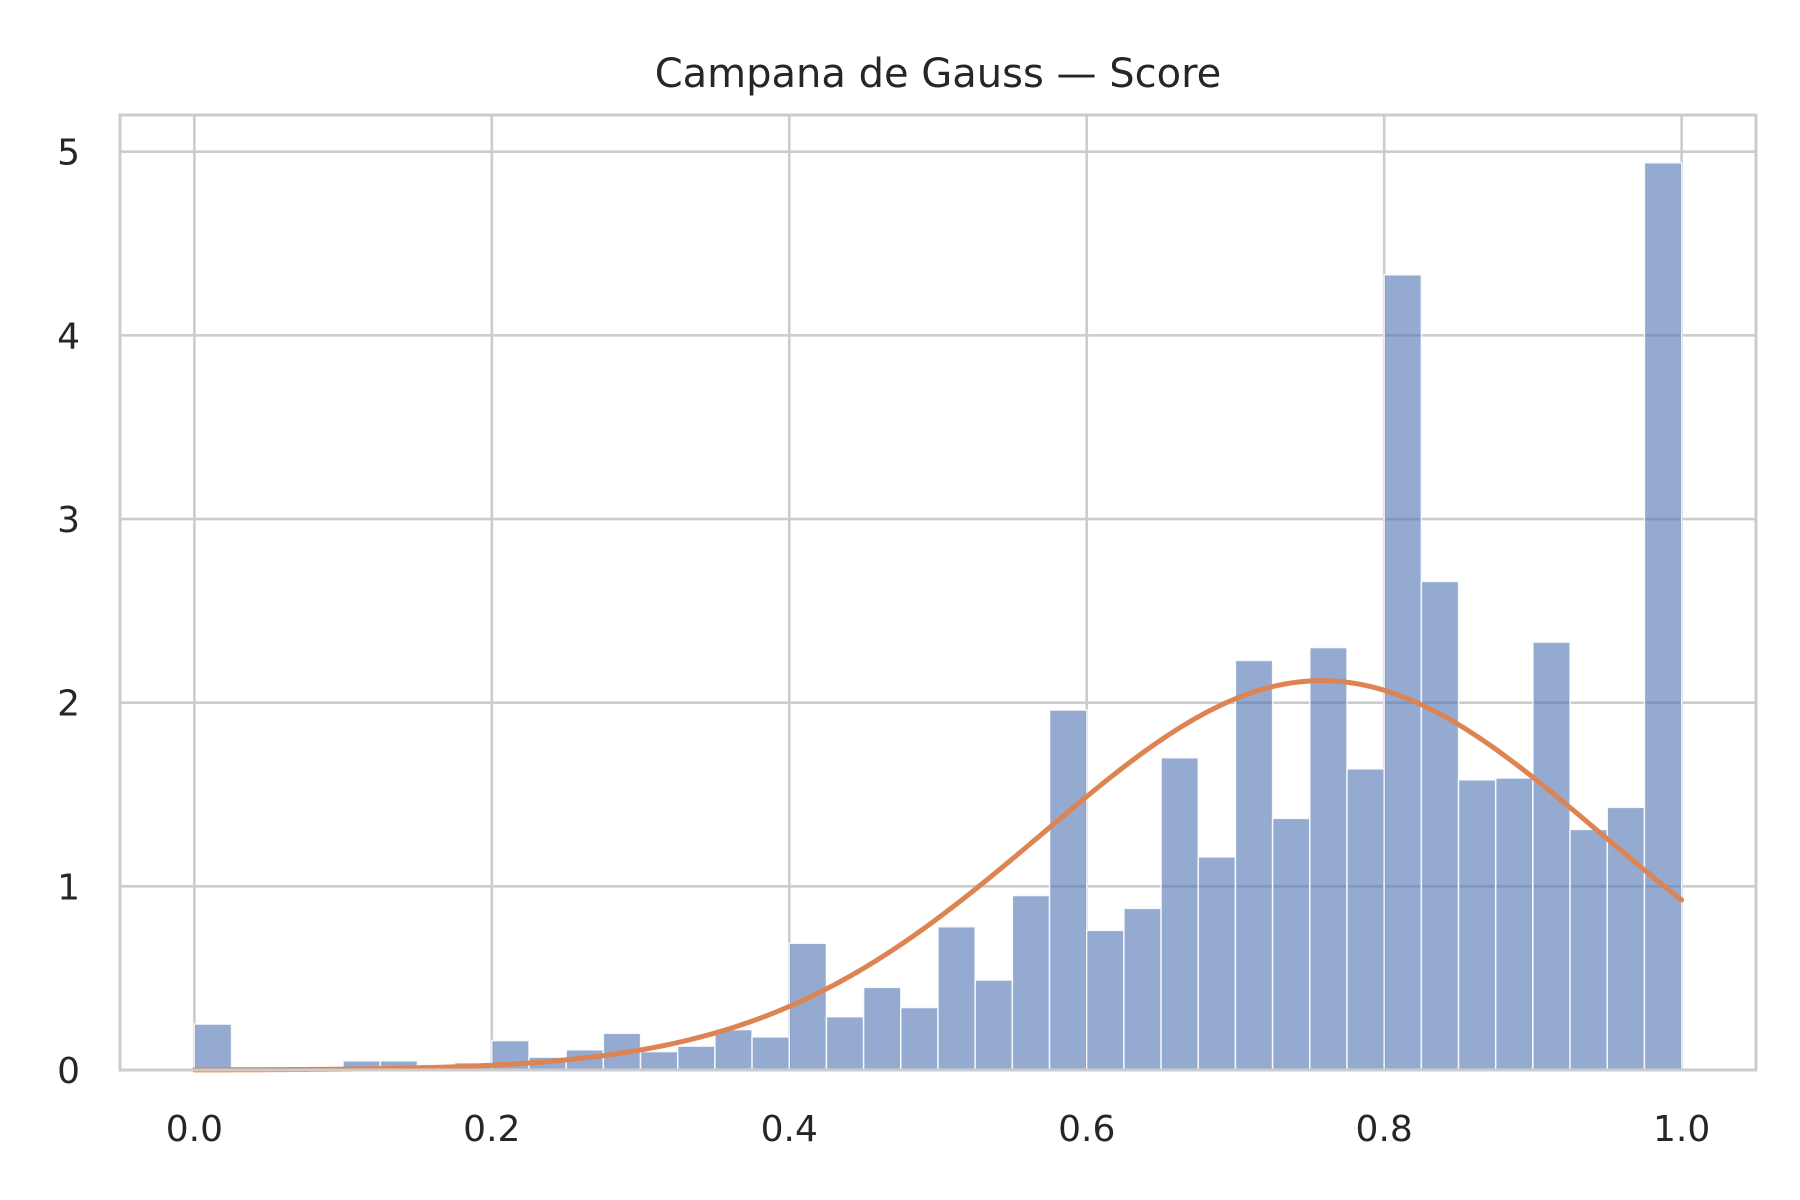 The height and width of the screenshot is (1200, 1800). What do you see at coordinates (68, 153) in the screenshot?
I see `y-tick-label-5: 5` at bounding box center [68, 153].